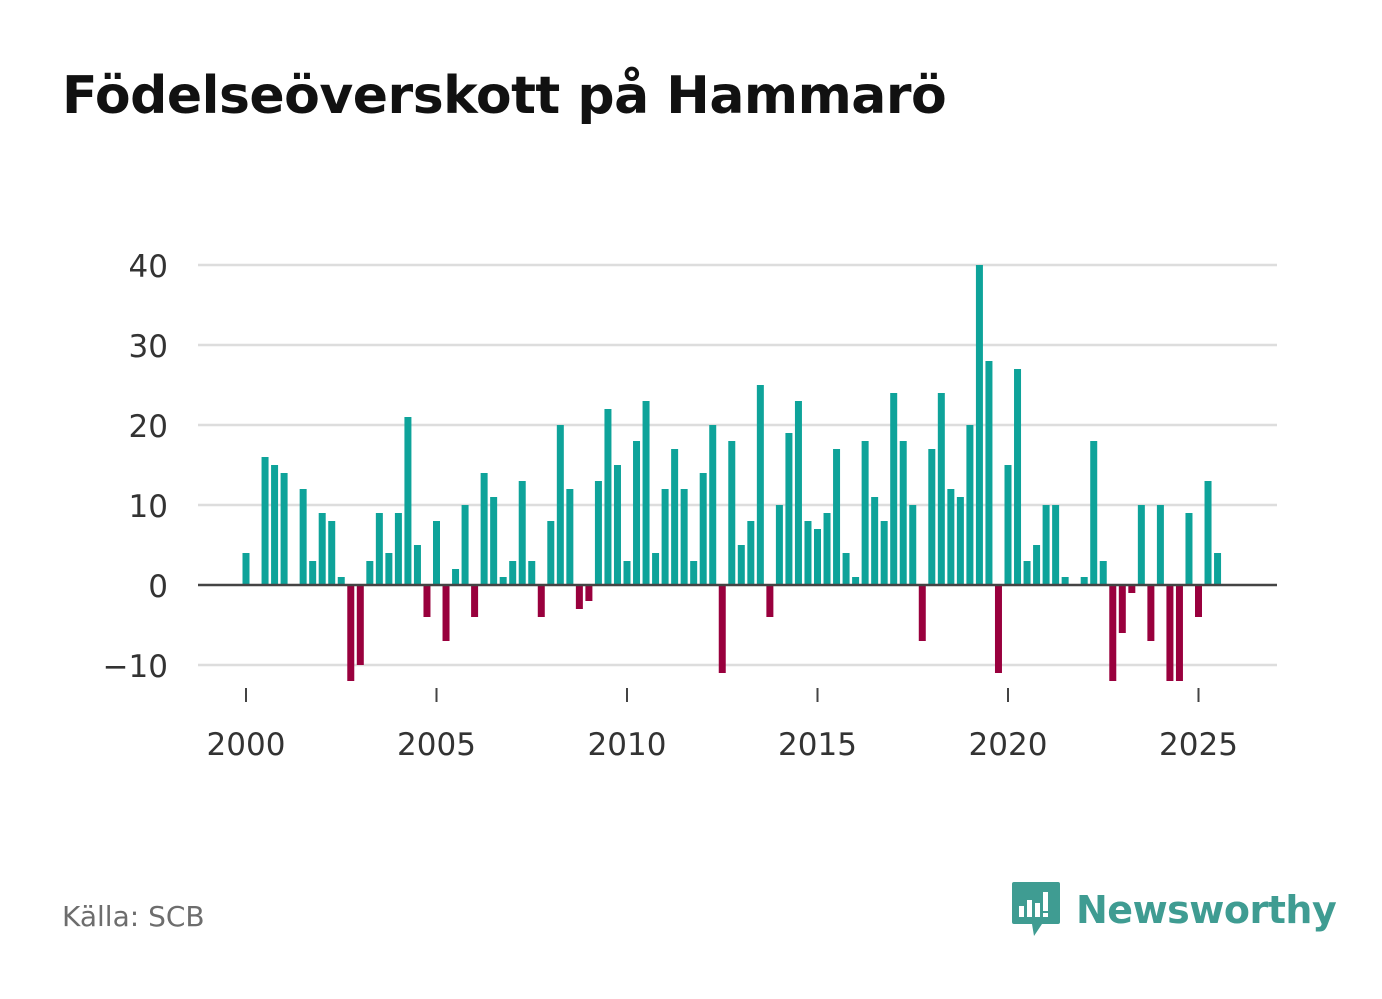 The image size is (1382, 999). What do you see at coordinates (148, 347) in the screenshot?
I see `y-tick-label: 30` at bounding box center [148, 347].